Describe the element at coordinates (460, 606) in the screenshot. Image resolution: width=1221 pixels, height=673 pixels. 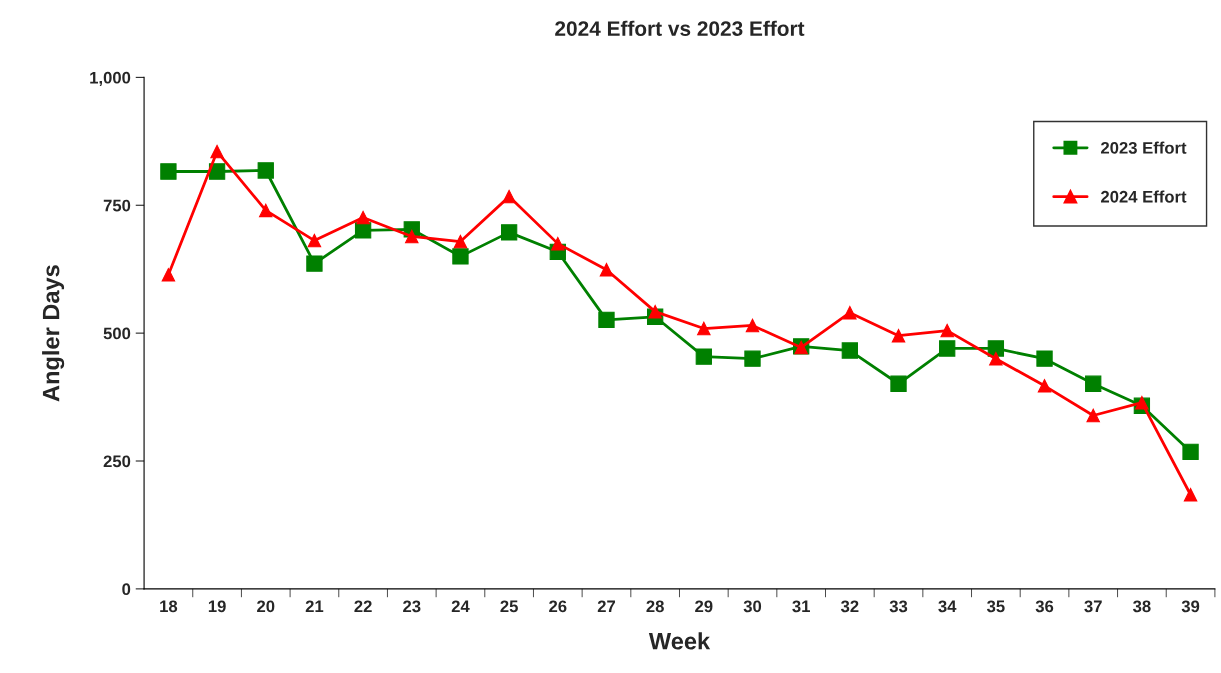
I see `x-tick-label: 24` at that location.